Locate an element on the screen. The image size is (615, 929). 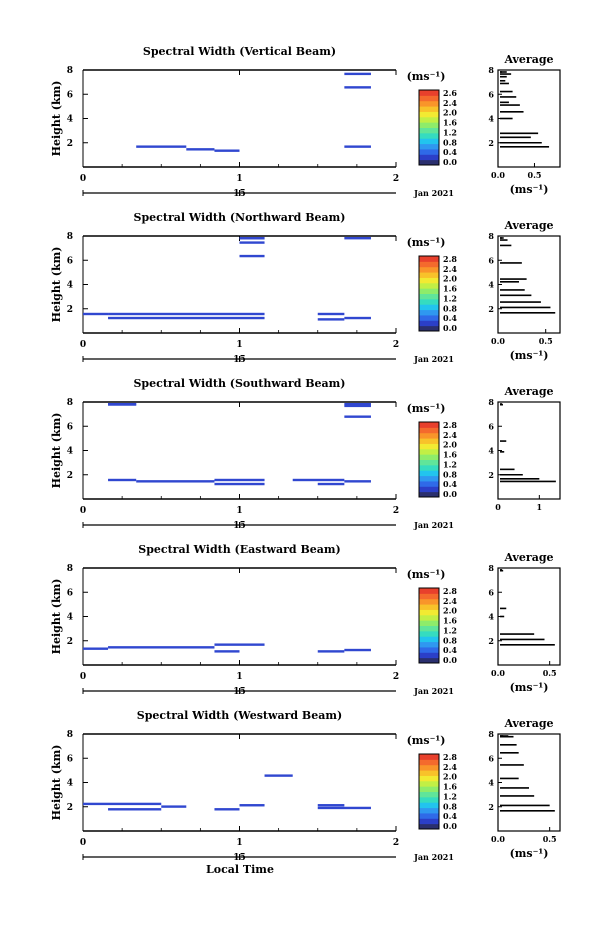
chart-title: Spectral Width (Eastward Beam) is located at coordinates (239, 549).